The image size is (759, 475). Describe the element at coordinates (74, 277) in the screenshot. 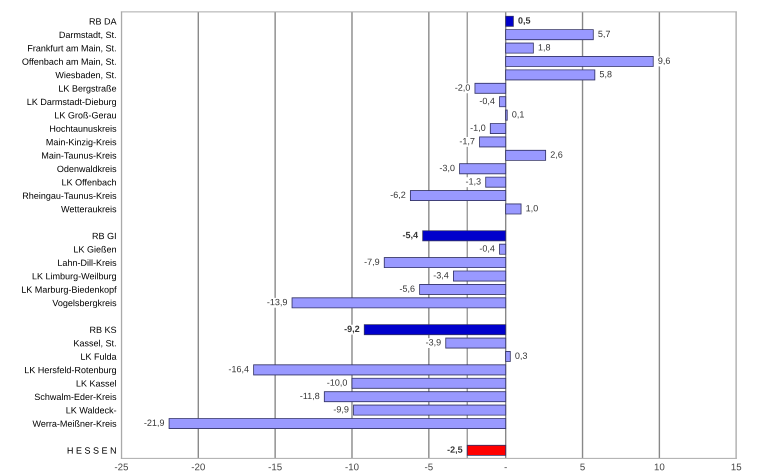

I see `y-tick-label: LK Limburg-Weilburg` at that location.